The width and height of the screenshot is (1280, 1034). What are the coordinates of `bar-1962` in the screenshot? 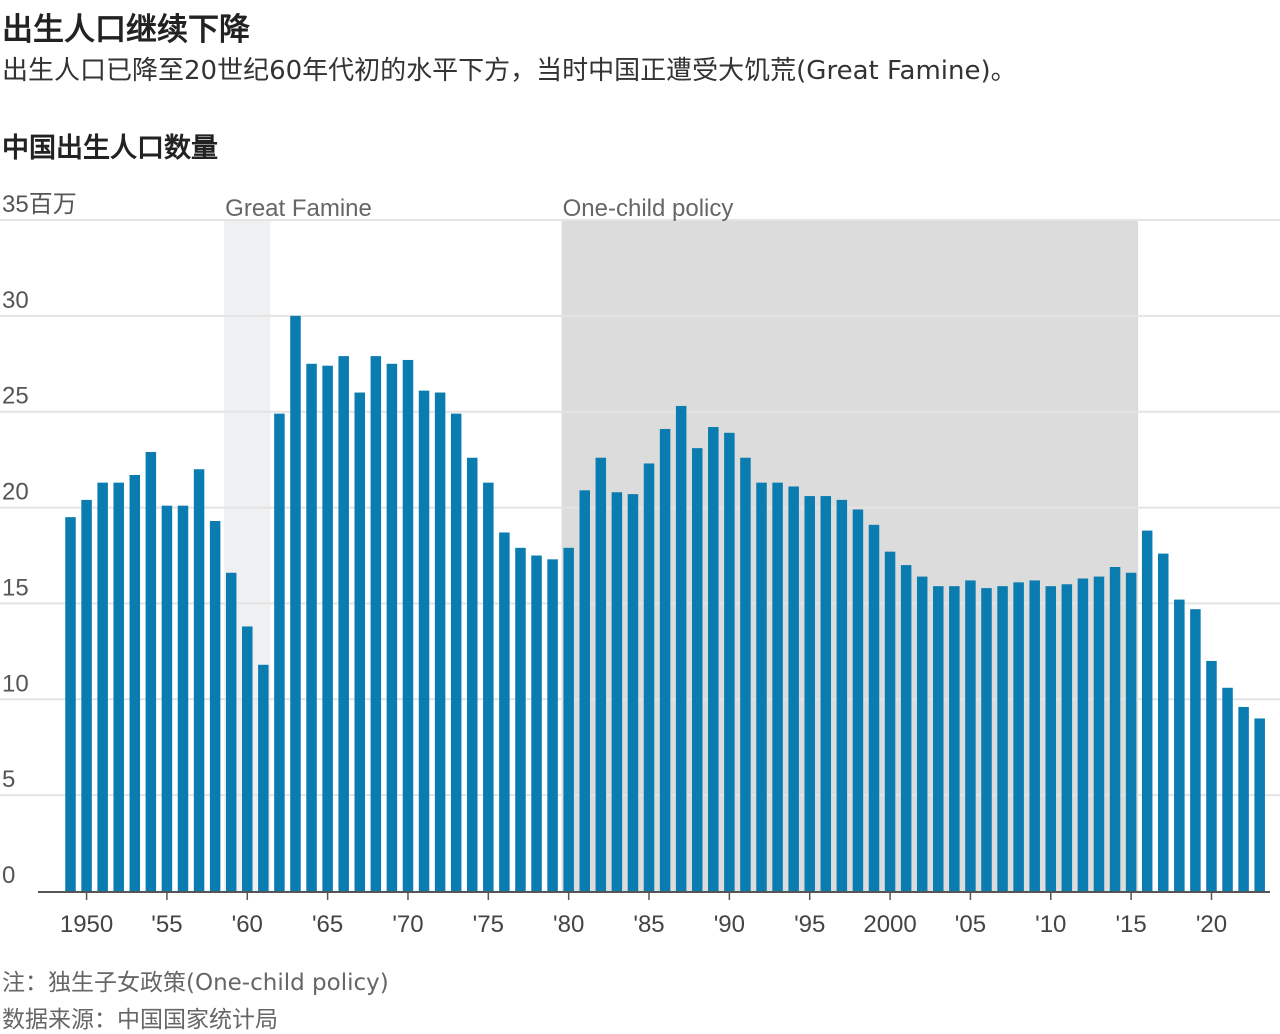 It's located at (279, 652).